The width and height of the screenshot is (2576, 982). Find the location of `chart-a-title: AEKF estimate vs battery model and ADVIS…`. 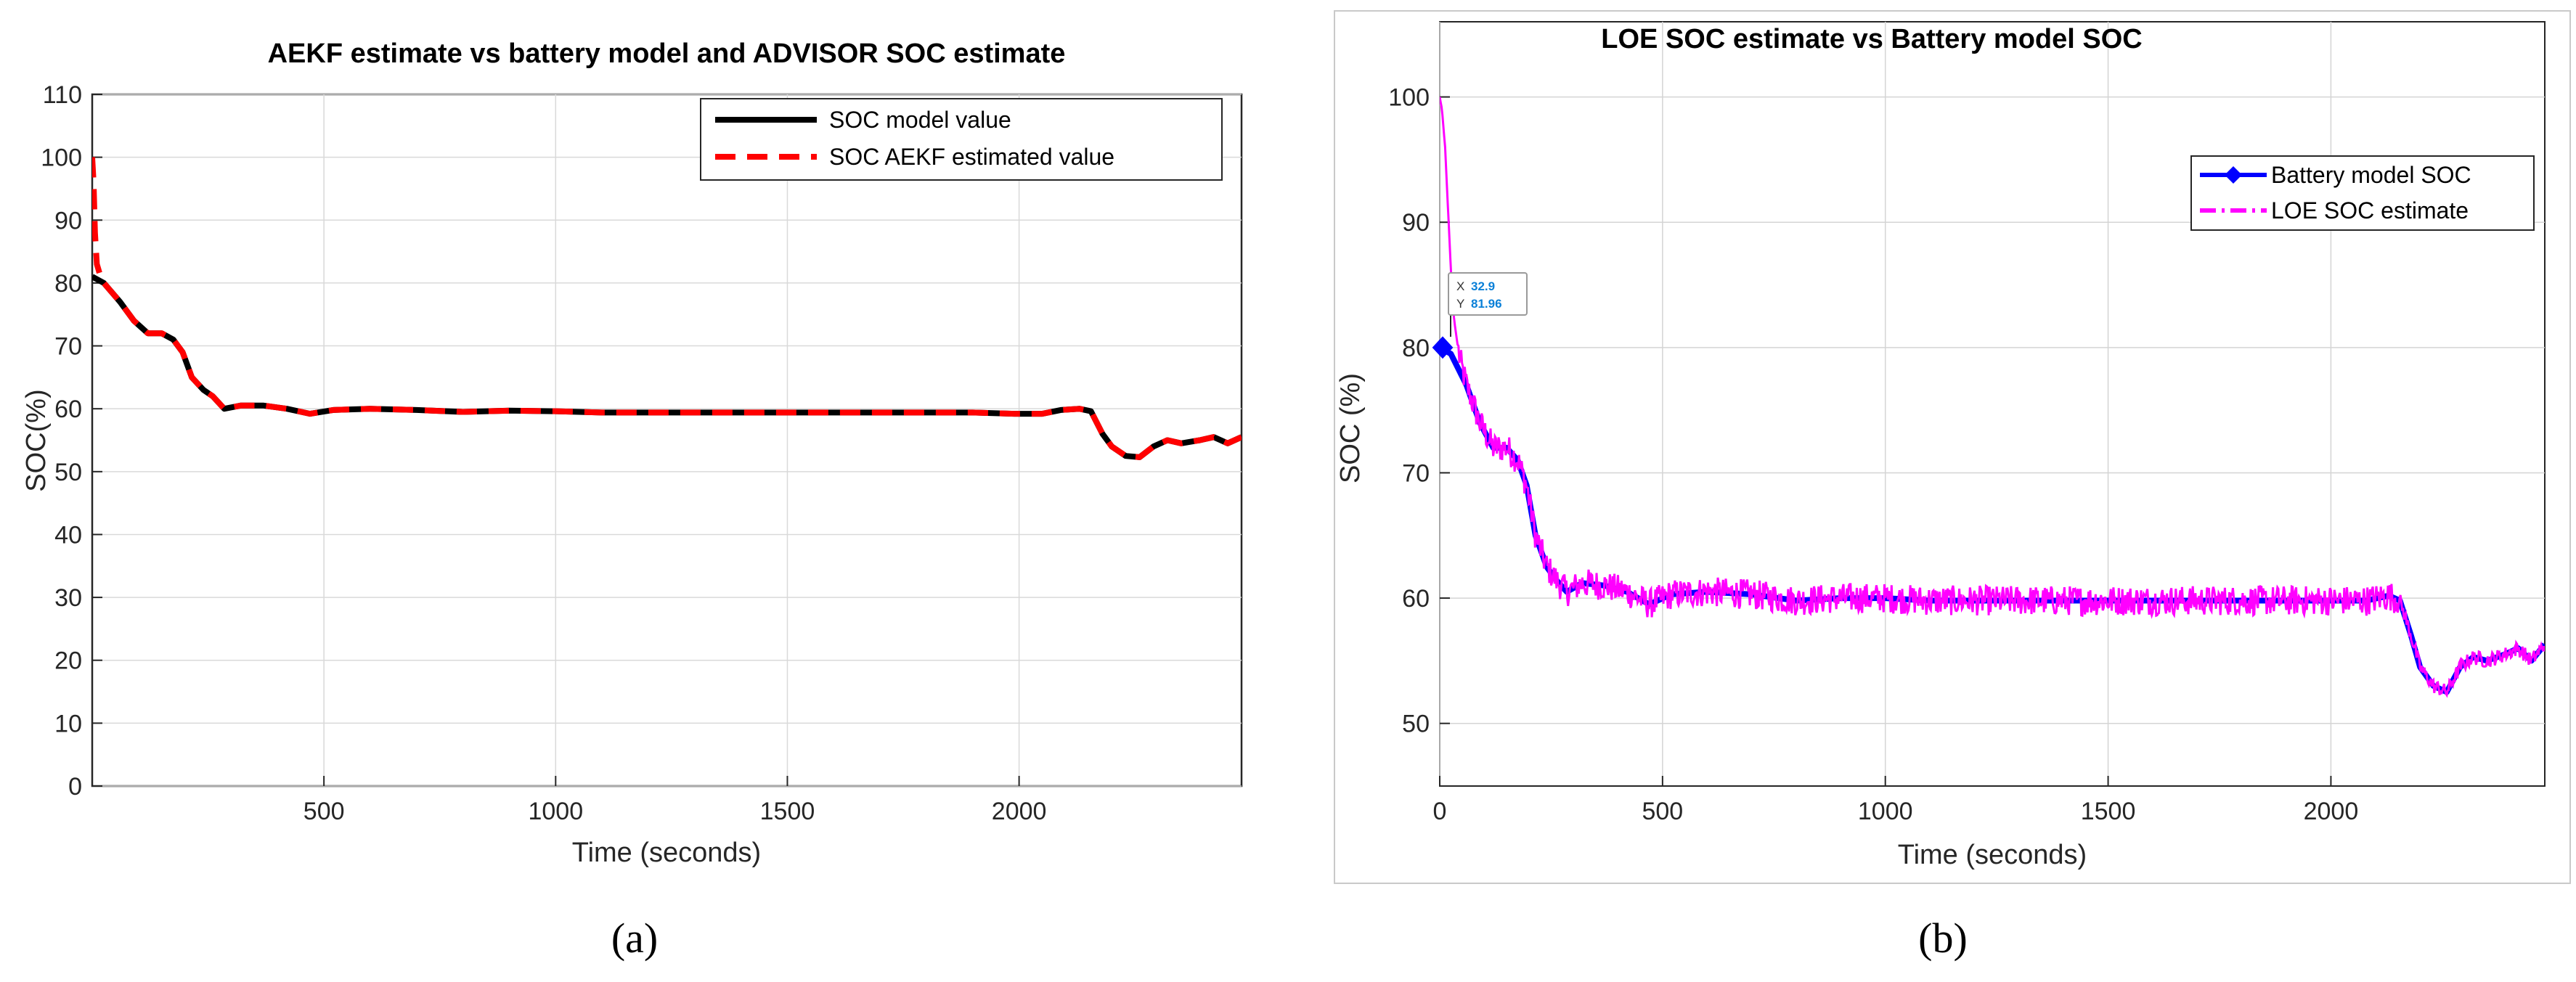

chart-a-title: AEKF estimate vs battery model and ADVIS… is located at coordinates (667, 54).